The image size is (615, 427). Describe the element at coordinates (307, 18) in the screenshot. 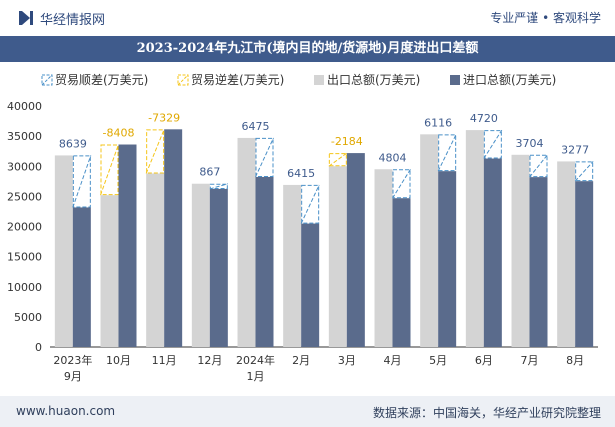

I see `top-bar: 华经情报网 专业严谨 • 客观科学` at that location.